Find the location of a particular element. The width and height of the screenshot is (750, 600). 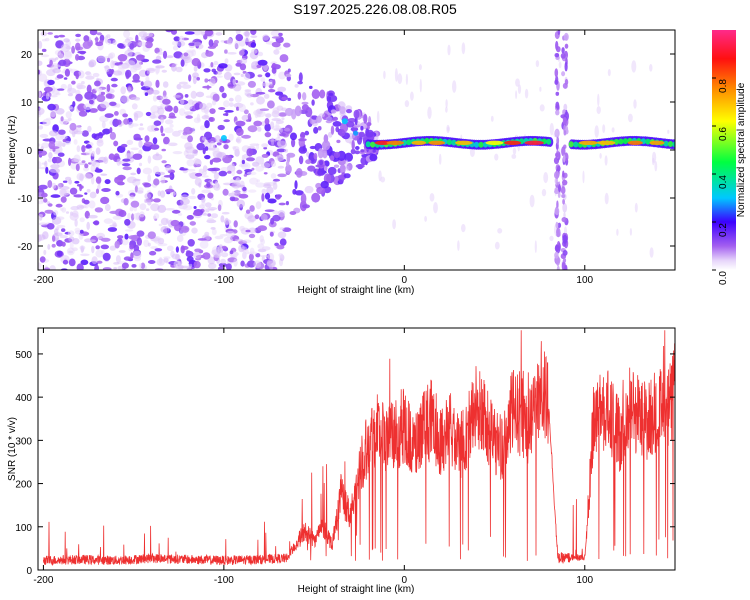

snr-xlabel: Height of straight line (km) is located at coordinates (356, 589).